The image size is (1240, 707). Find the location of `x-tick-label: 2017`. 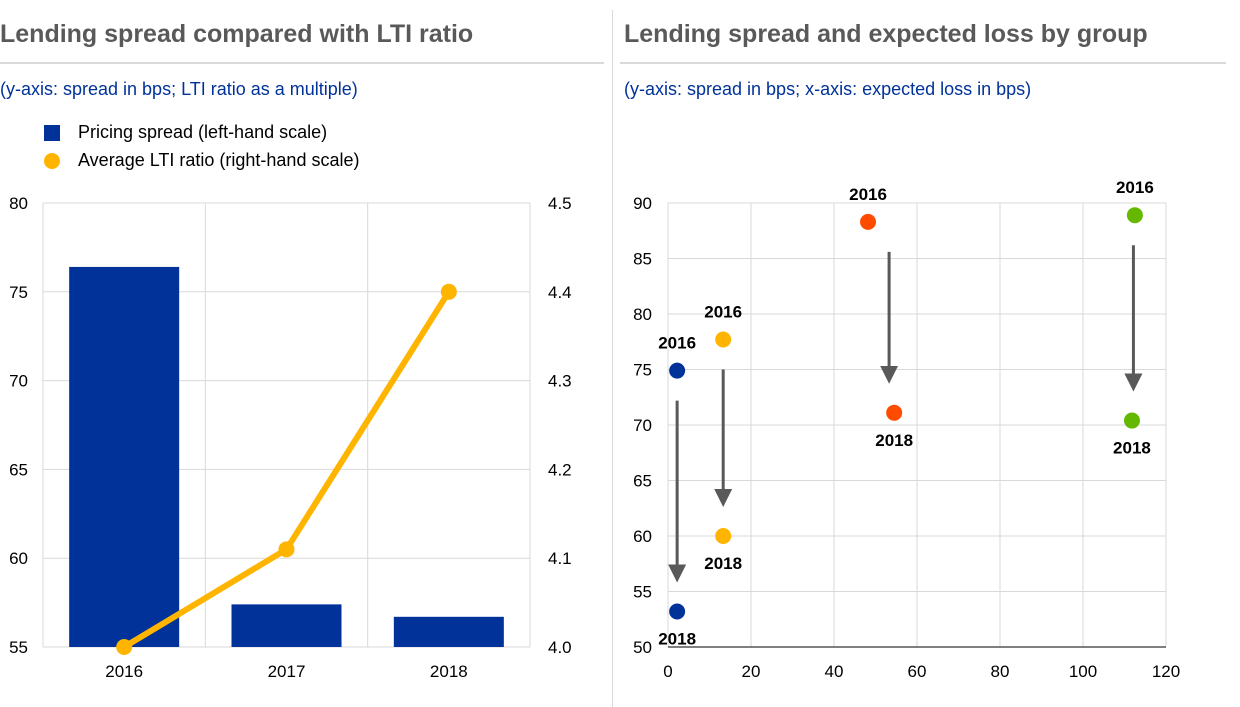

x-tick-label: 2017 is located at coordinates (287, 671).